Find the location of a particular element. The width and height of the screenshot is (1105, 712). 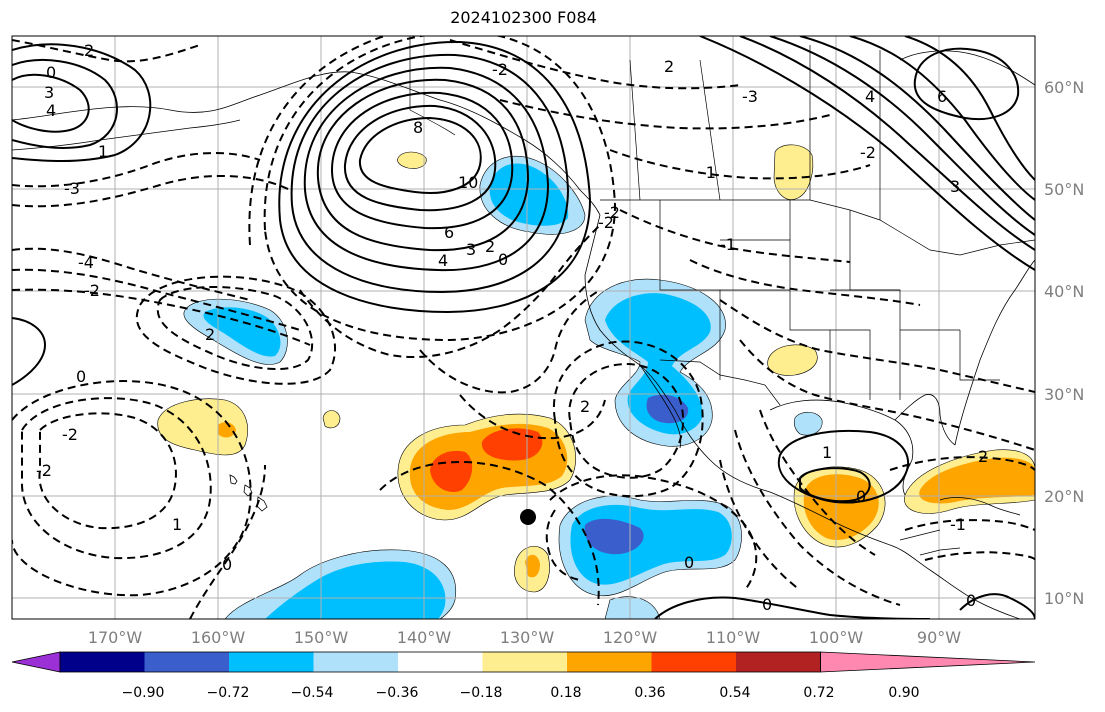

colorbar-extend-right is located at coordinates (928, 662).